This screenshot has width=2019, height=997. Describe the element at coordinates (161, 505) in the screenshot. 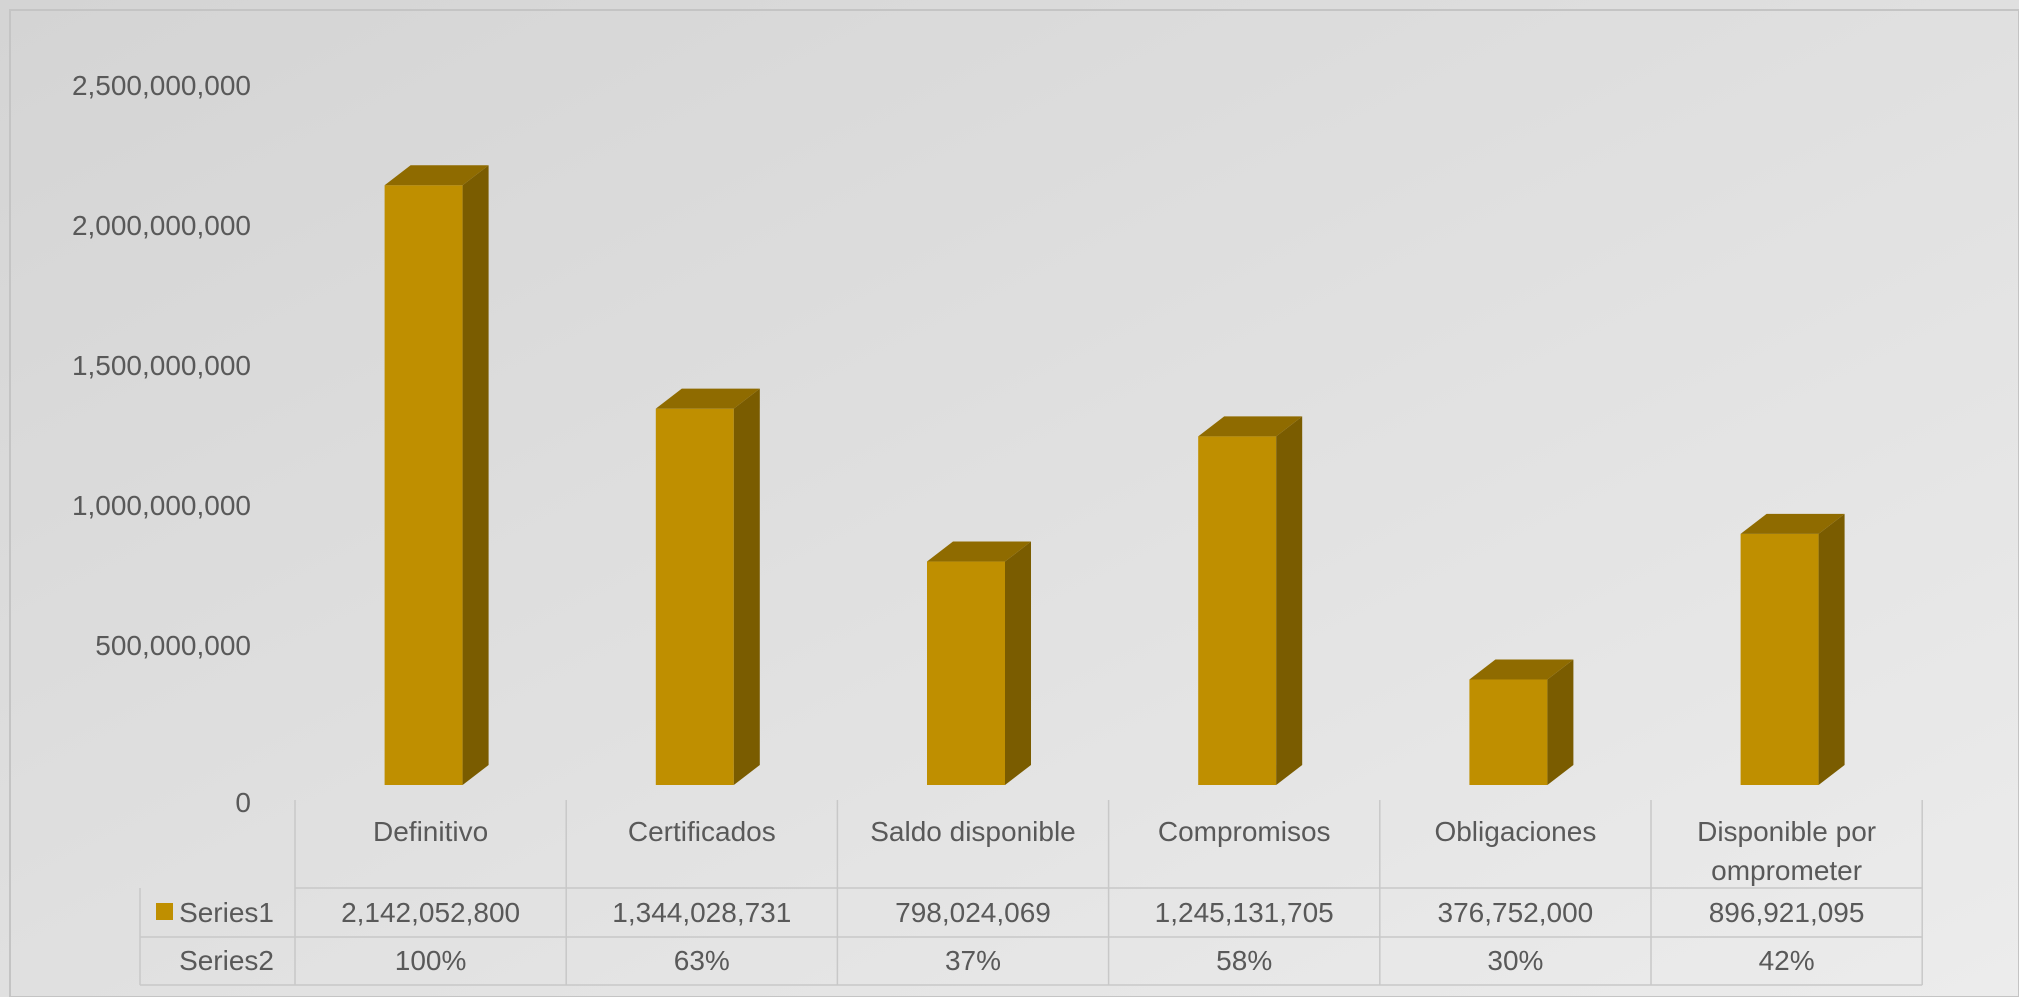

I see `y-tick-label: 1,000,000,000` at that location.